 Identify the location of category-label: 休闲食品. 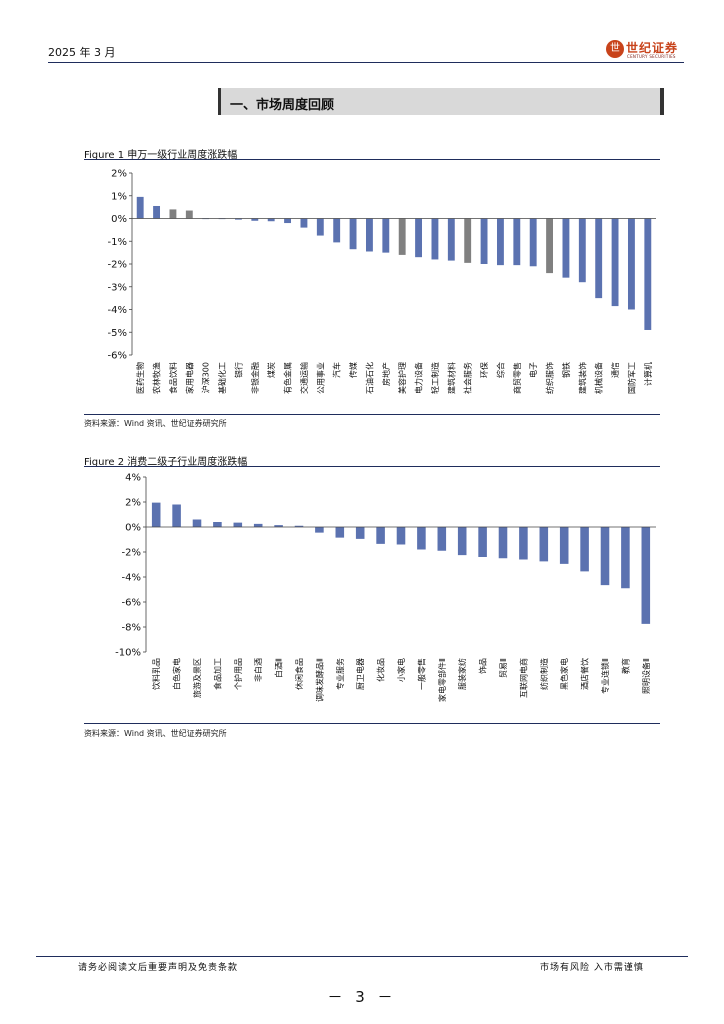
(299, 674).